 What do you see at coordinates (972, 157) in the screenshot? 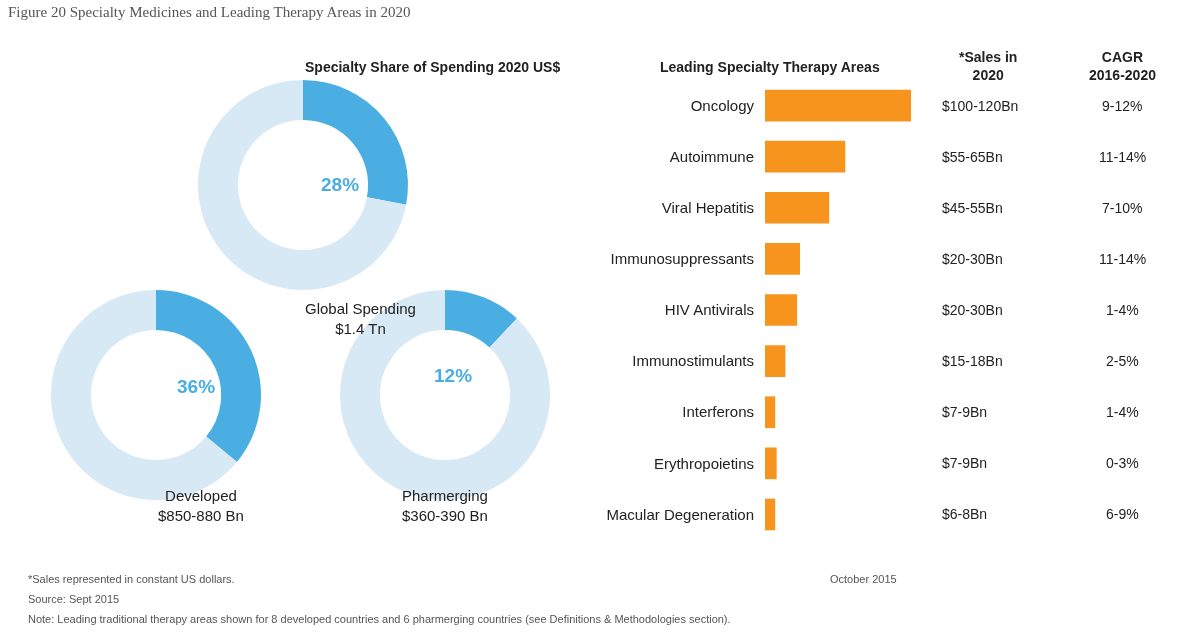
I see `text: $55-65Bn` at bounding box center [972, 157].